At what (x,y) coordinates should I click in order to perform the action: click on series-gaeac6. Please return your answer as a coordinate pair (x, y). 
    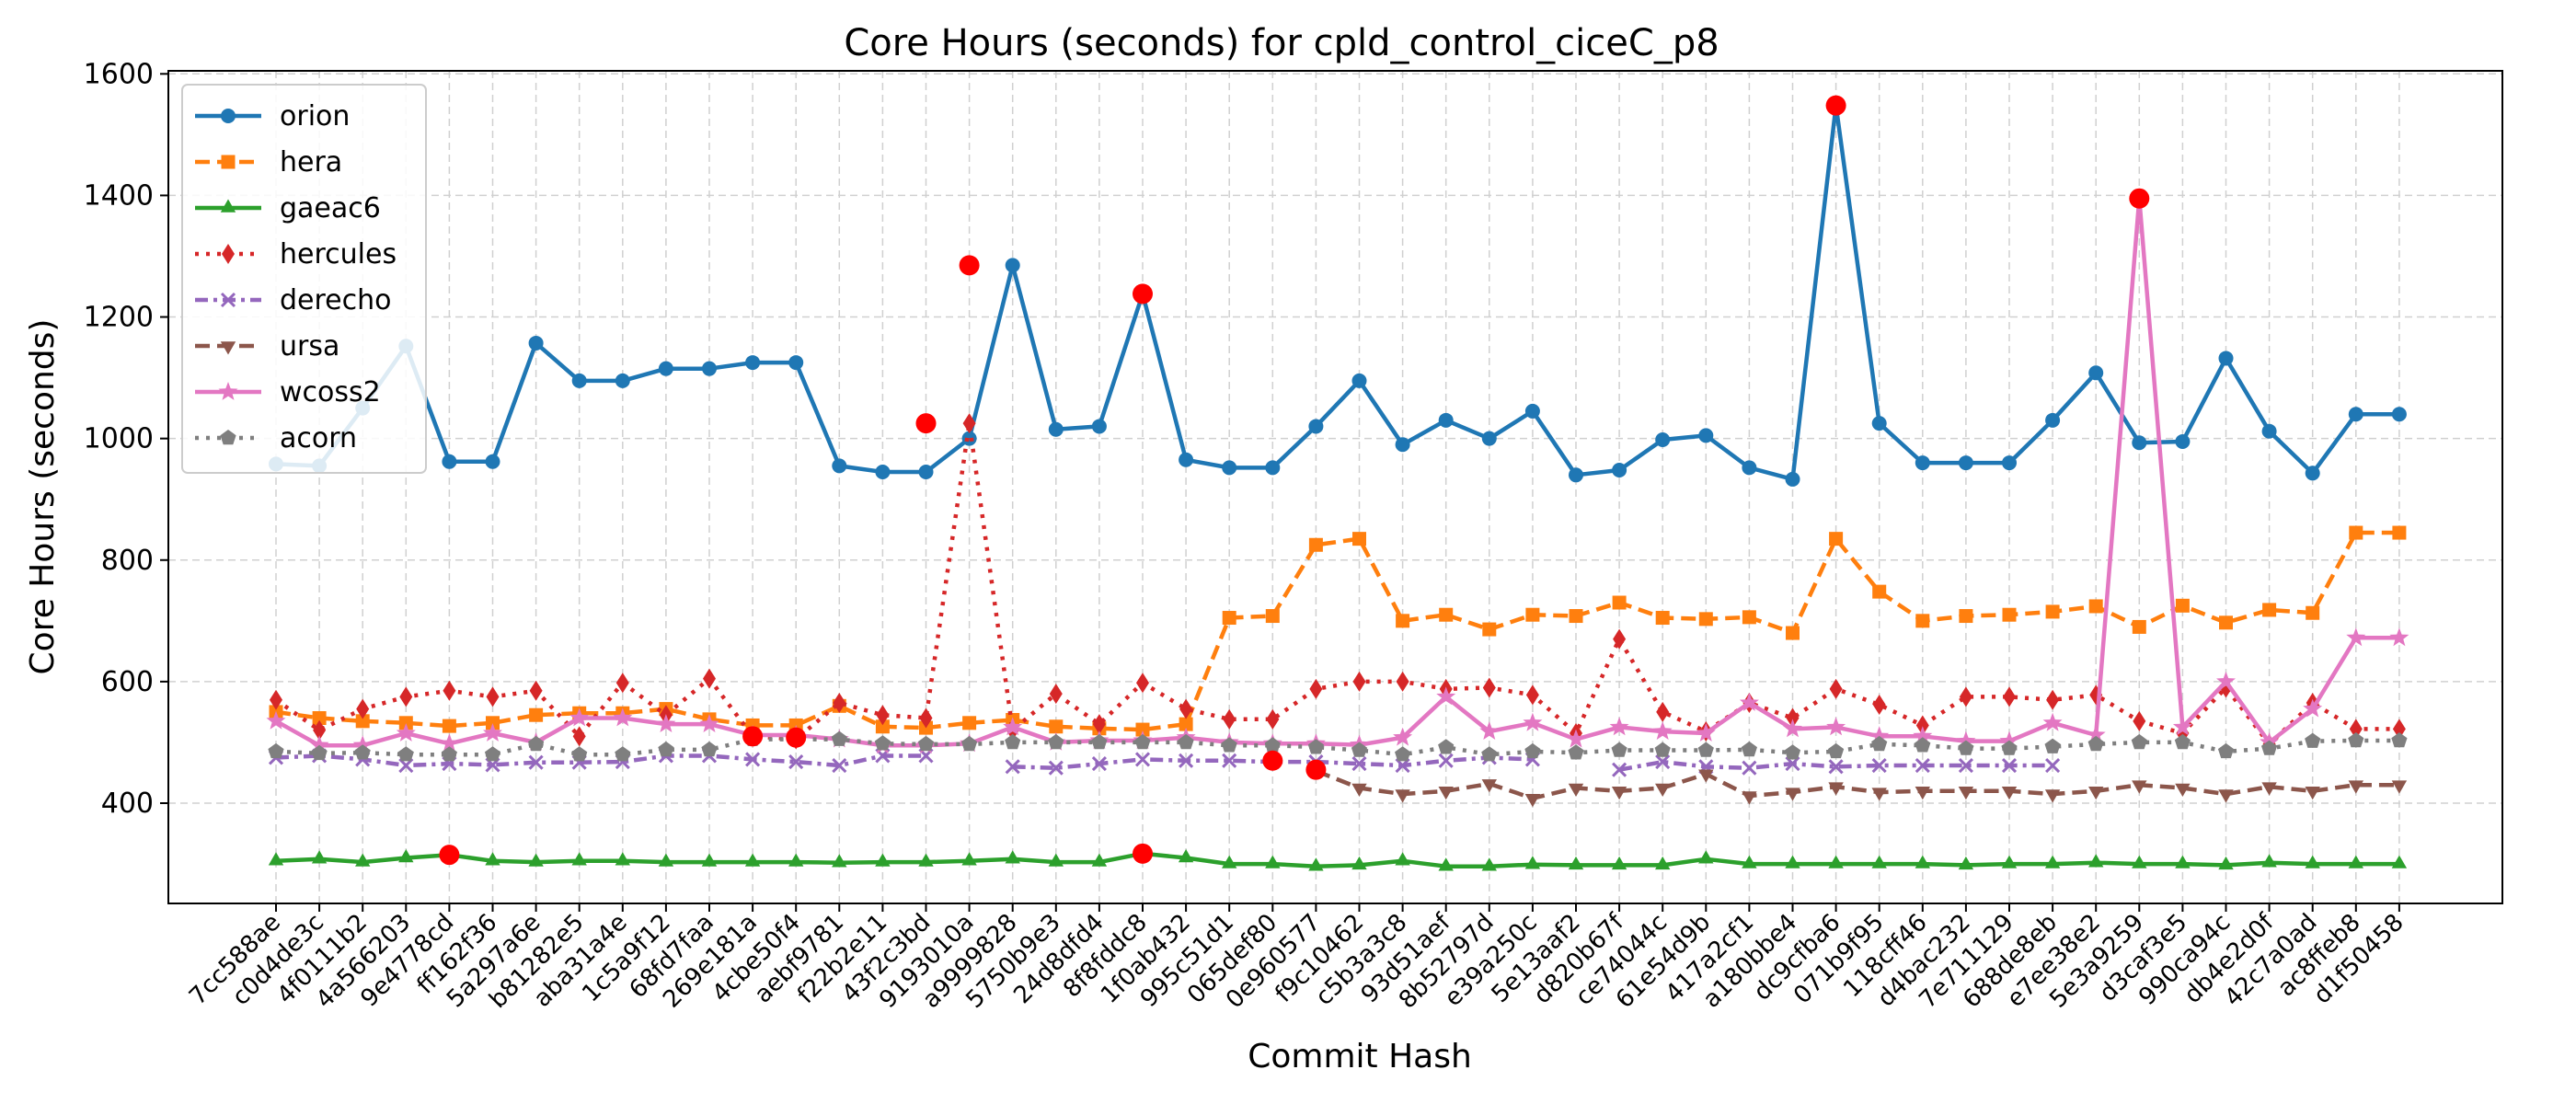
    Looking at the image, I should click on (1338, 858).